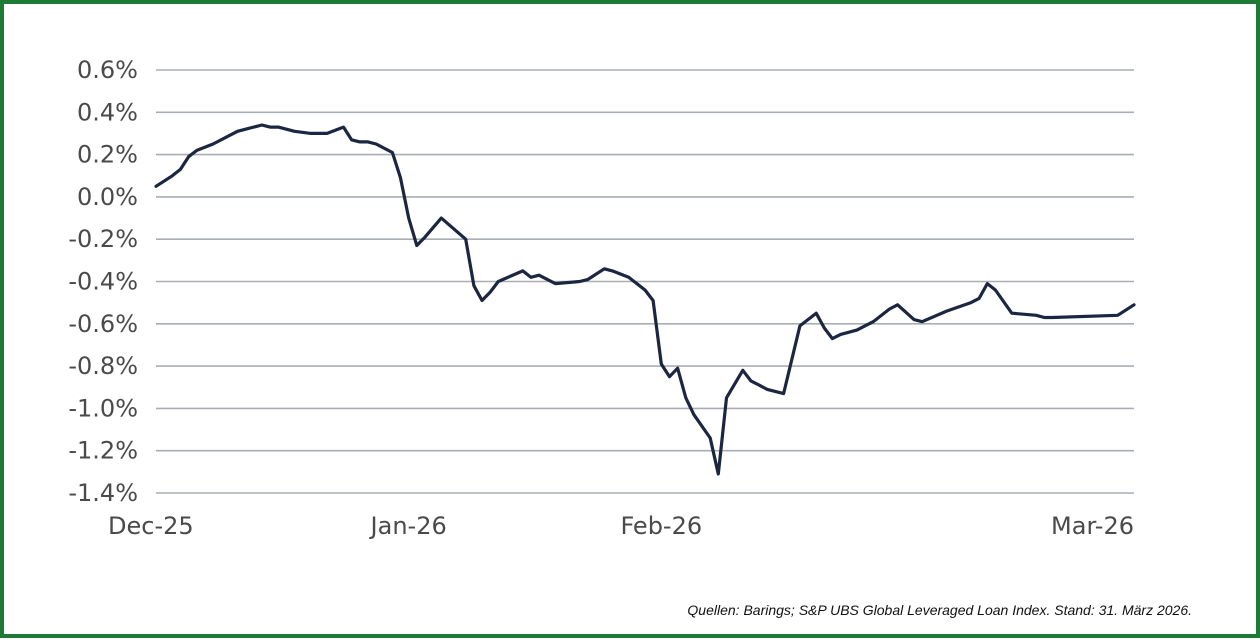  I want to click on x-axis-ticks: Dec-25 Jan-26 Feb-26 Mar-26, so click(621, 526).